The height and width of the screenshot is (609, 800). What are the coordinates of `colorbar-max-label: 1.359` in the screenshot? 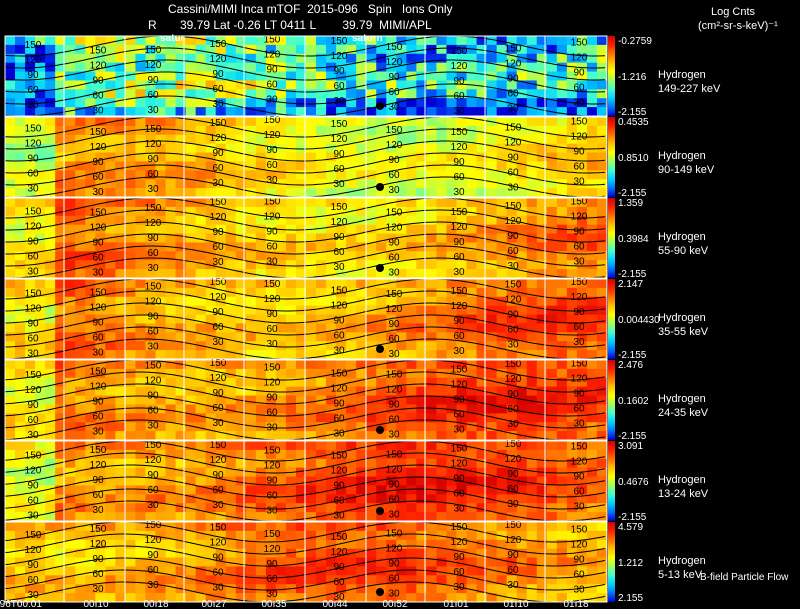 It's located at (630, 203).